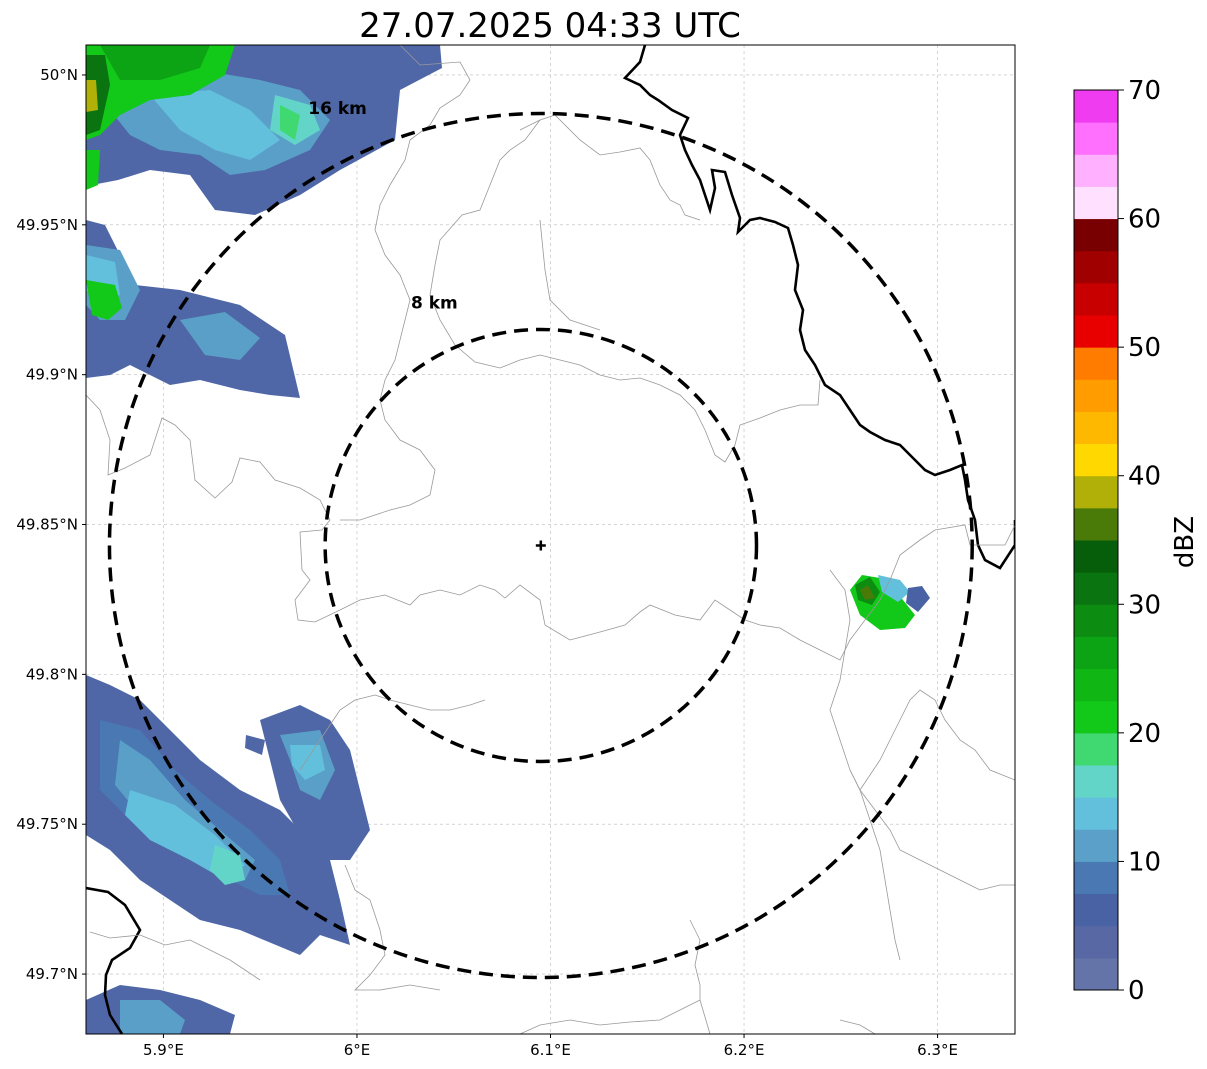 The image size is (1207, 1069). What do you see at coordinates (114, 960) in the screenshot?
I see `border-southwest` at bounding box center [114, 960].